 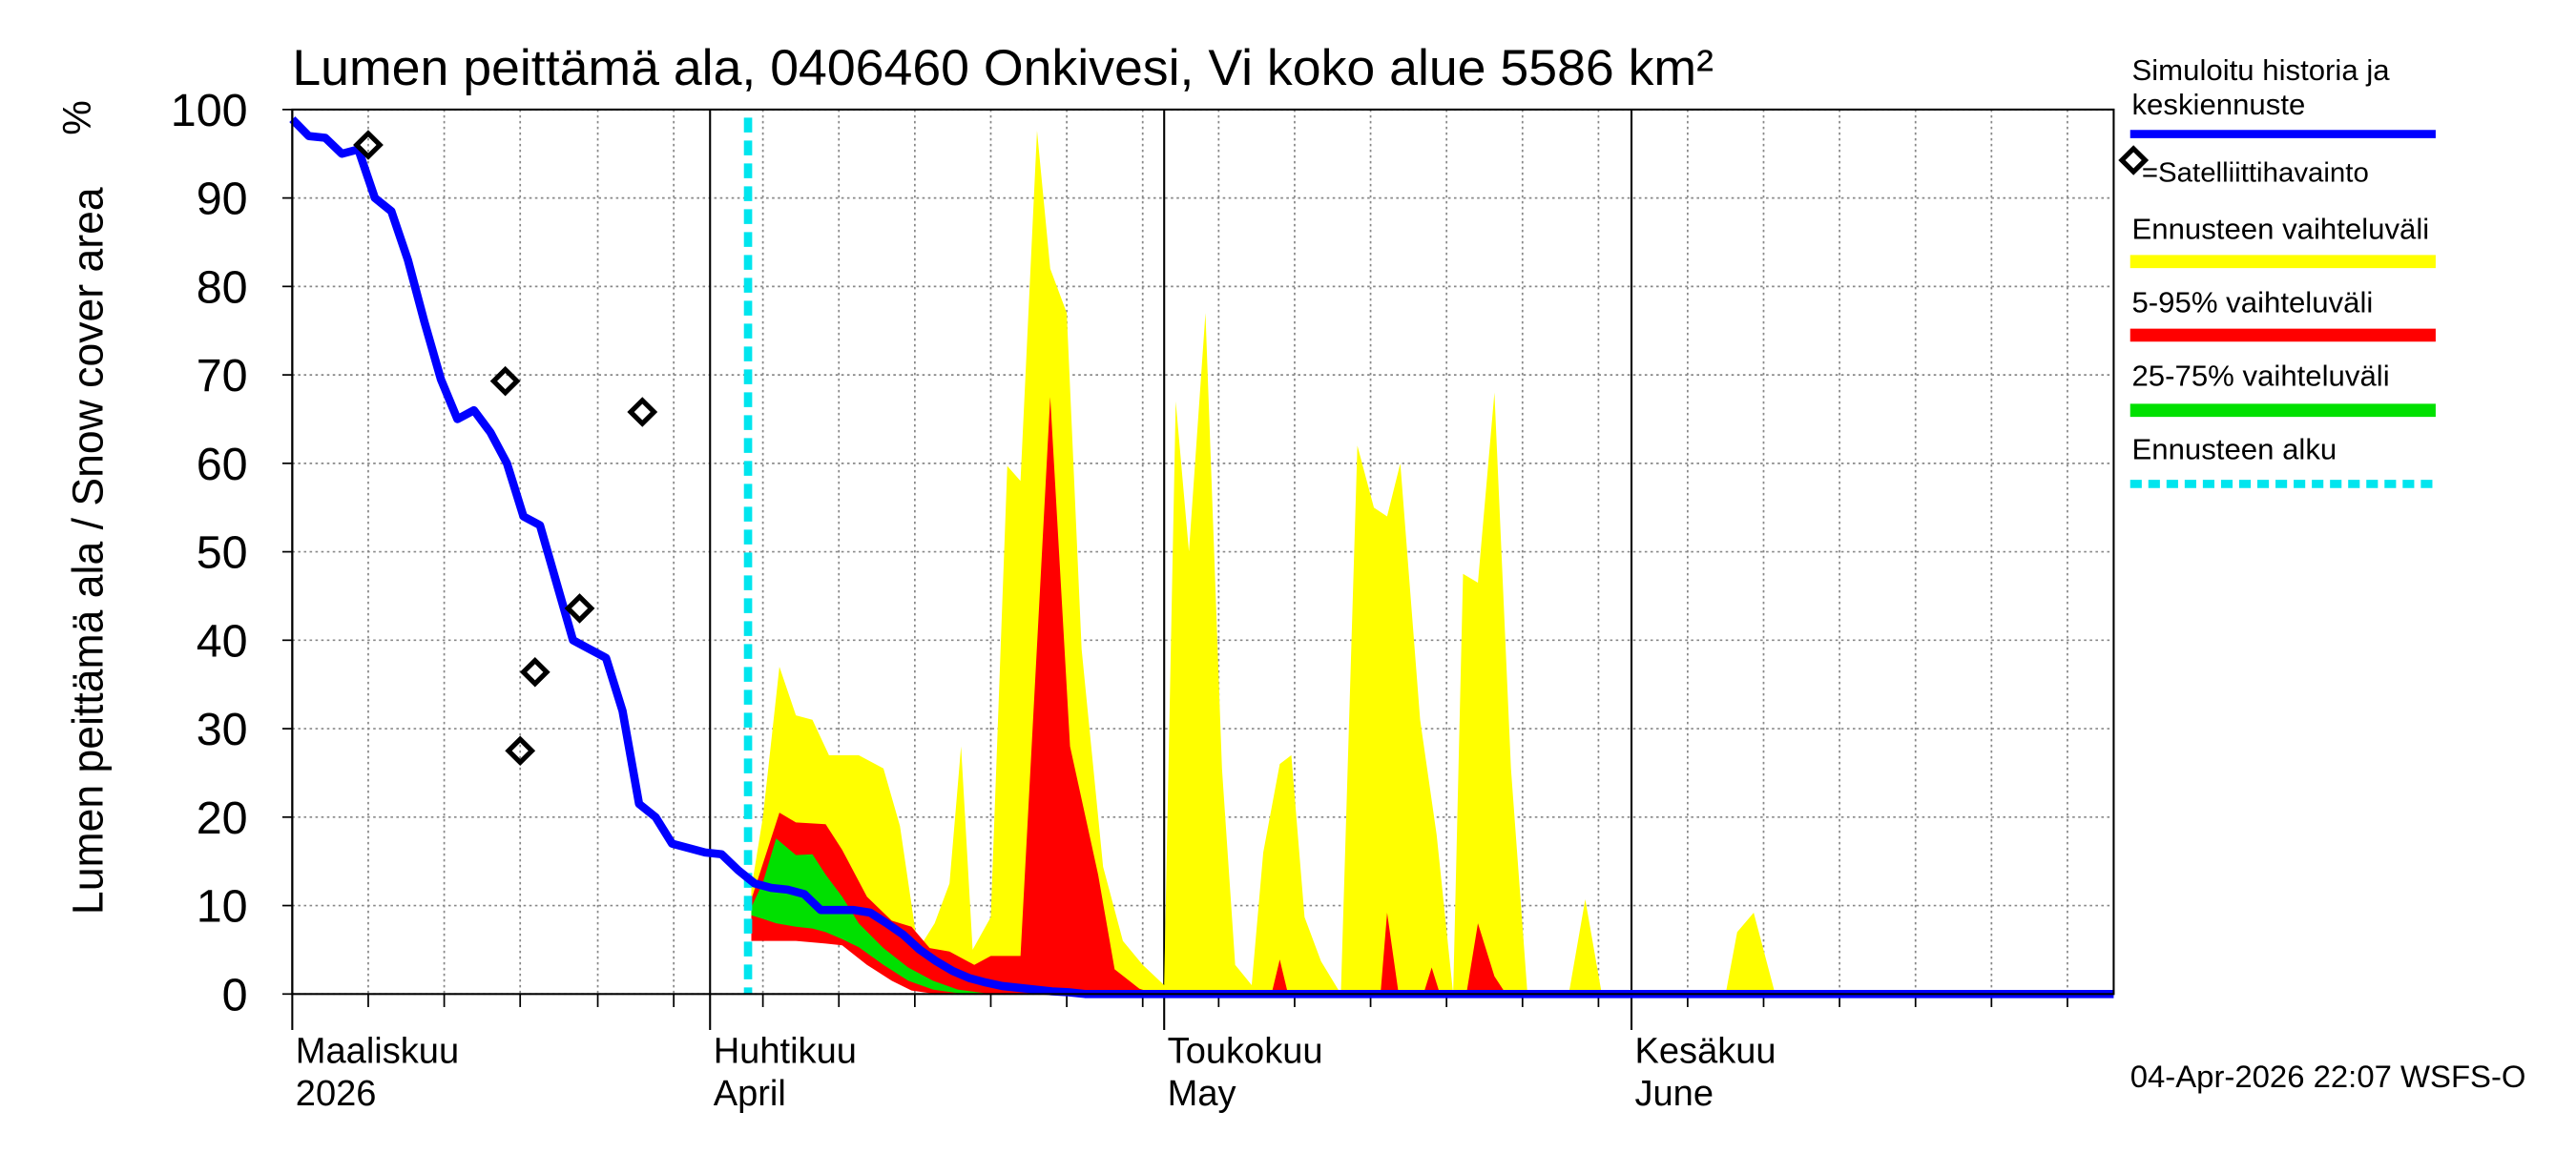 What do you see at coordinates (2260, 87) in the screenshot?
I see `legend-label: Simuloitu historia ja keskiennuste` at bounding box center [2260, 87].